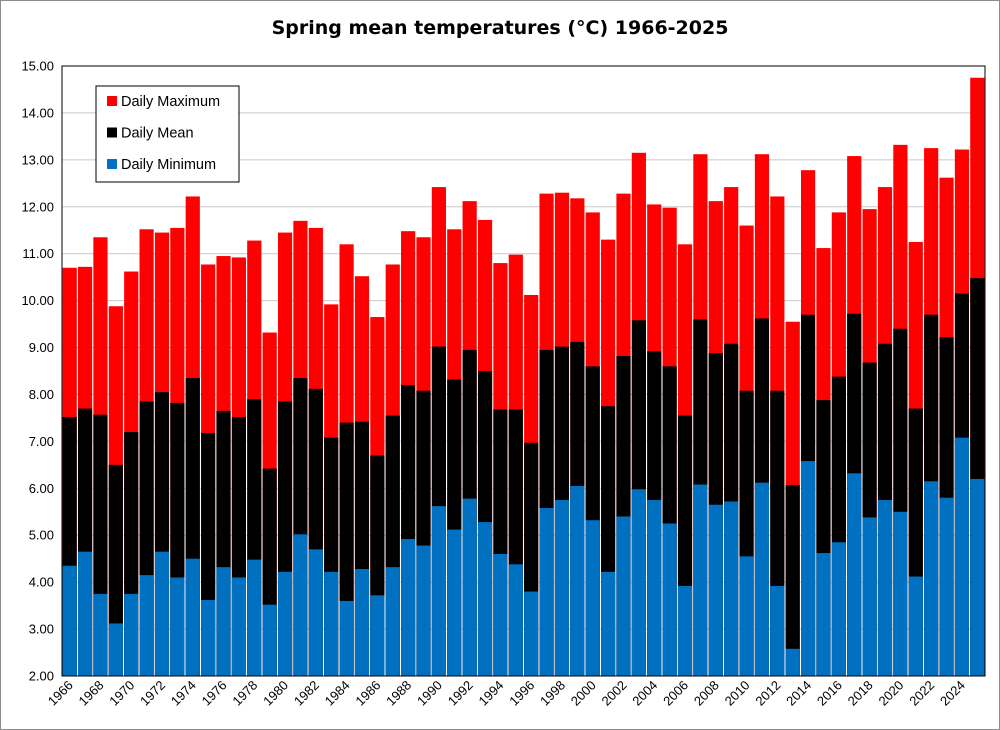  Describe the element at coordinates (962, 556) in the screenshot. I see `daily-minimum-bar-2024` at that location.